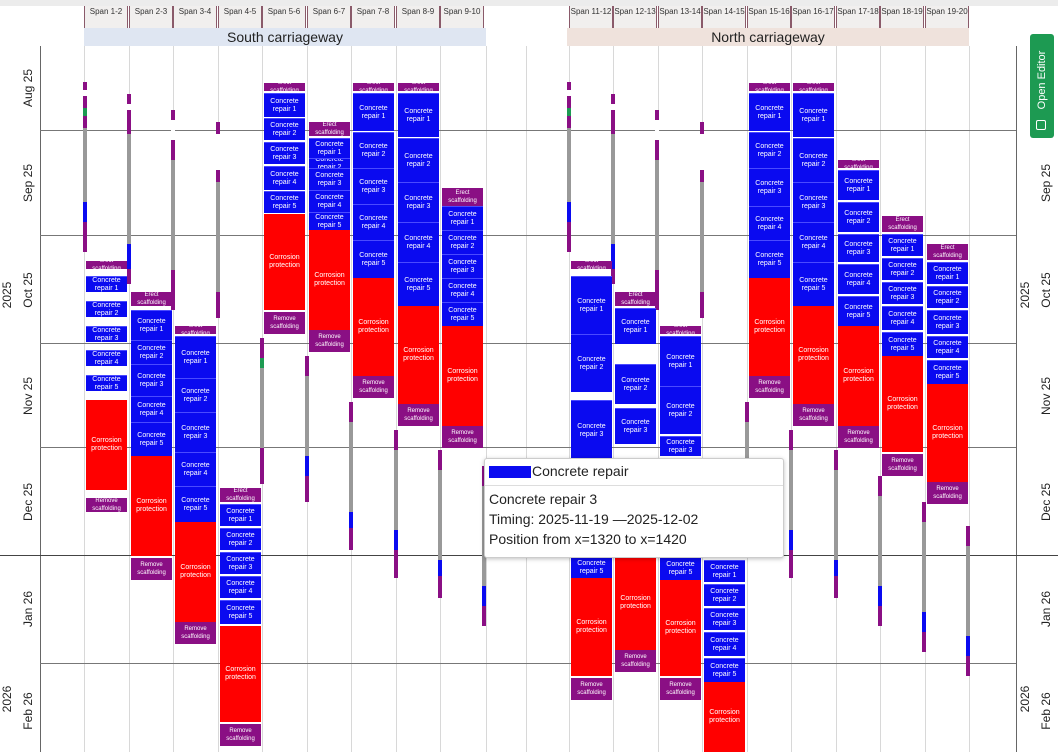  Describe the element at coordinates (635, 426) in the screenshot. I see `concrete-repair-block-hovered: Concrete repair 3` at that location.